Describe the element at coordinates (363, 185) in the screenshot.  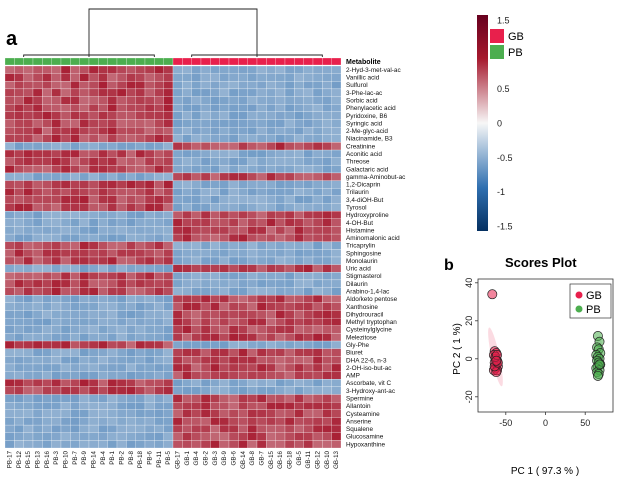
I see `metabolite-label: 1,2-Dicaprin` at that location.